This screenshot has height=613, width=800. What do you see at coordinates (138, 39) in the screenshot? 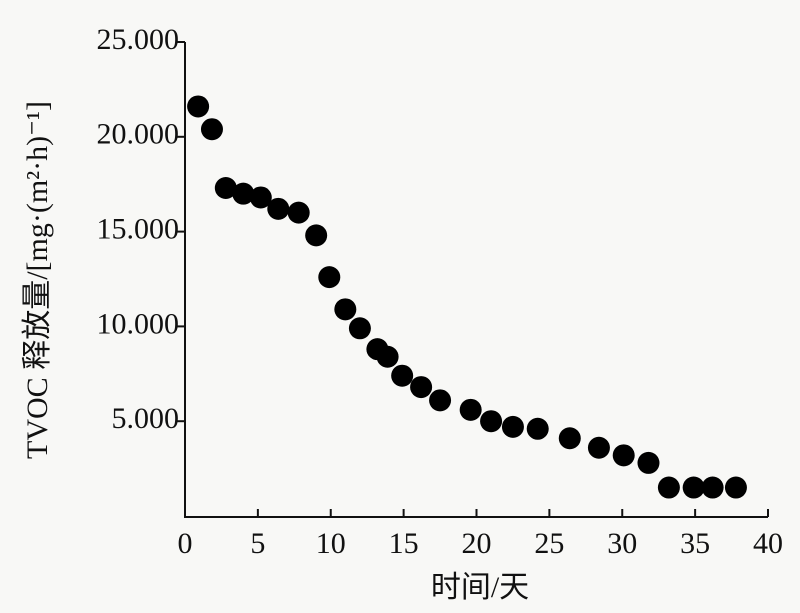
I see `y-tick-label: 25.000` at bounding box center [138, 39].